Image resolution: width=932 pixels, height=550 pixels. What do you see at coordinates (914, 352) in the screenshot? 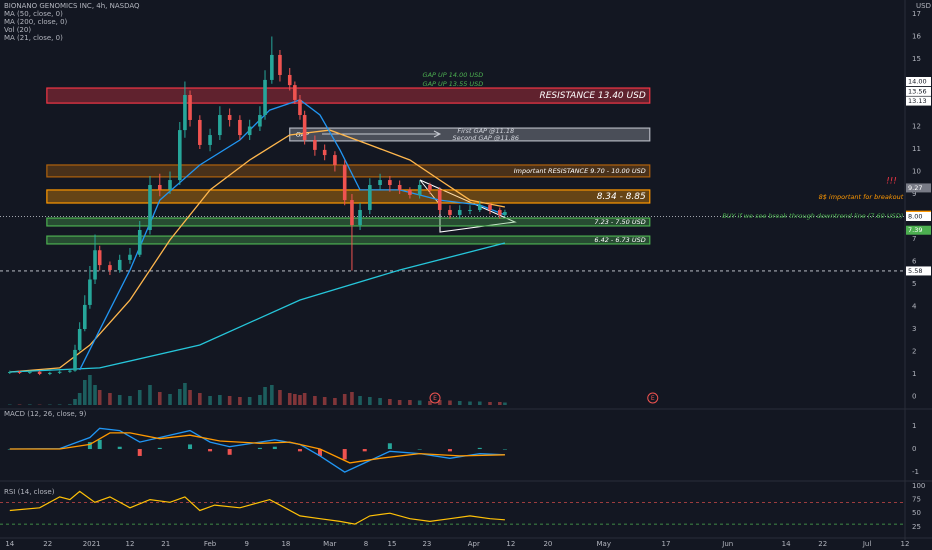
I see `y-tick-label: 2` at bounding box center [914, 352].